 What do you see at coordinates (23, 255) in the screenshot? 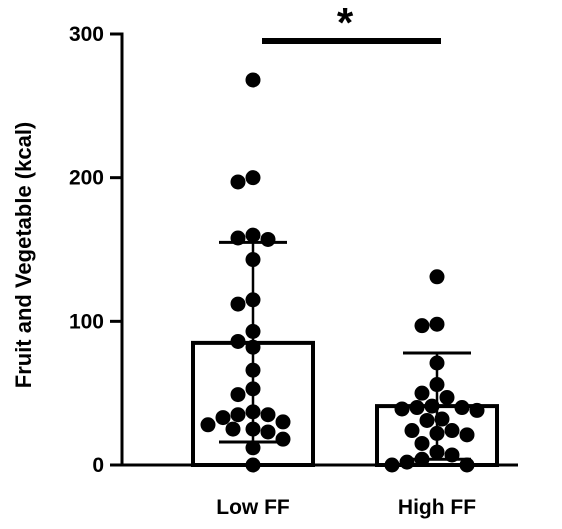
I see `y-axis-title: Fruit and Vegetable (kcal)` at bounding box center [23, 255].